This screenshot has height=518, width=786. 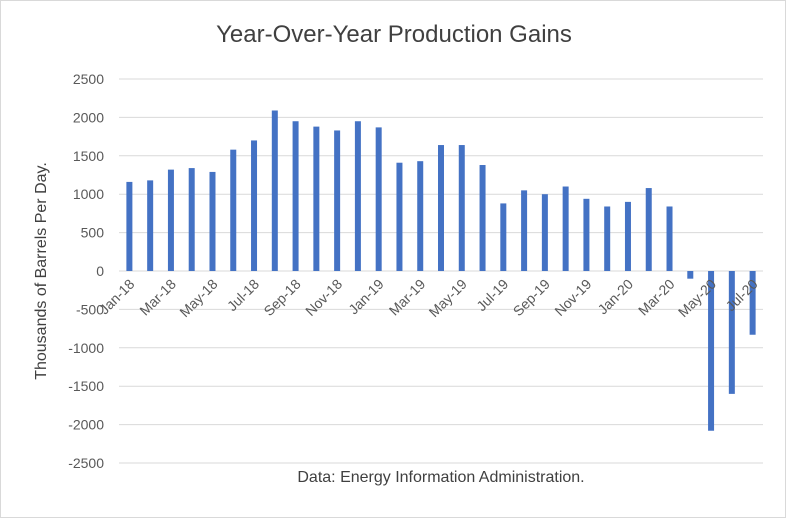 I want to click on chart-title: Year-Over-Year Production Gains, so click(x=394, y=34).